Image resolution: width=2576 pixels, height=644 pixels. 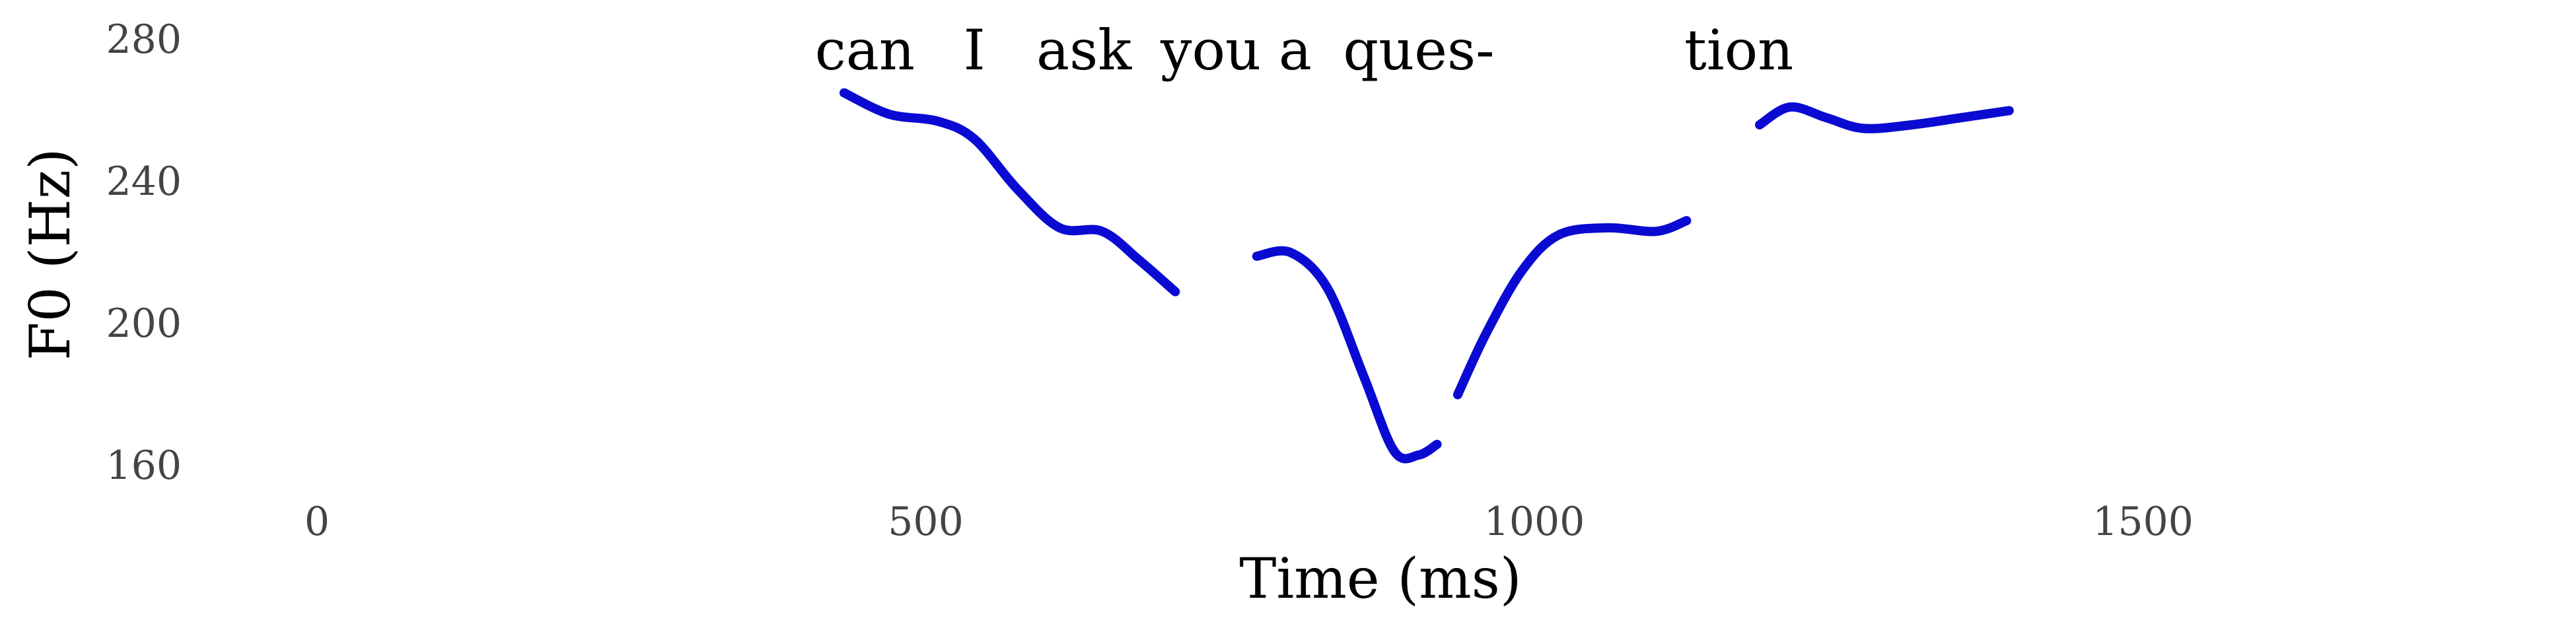 What do you see at coordinates (926, 522) in the screenshot?
I see `x-tick-label: 500` at bounding box center [926, 522].